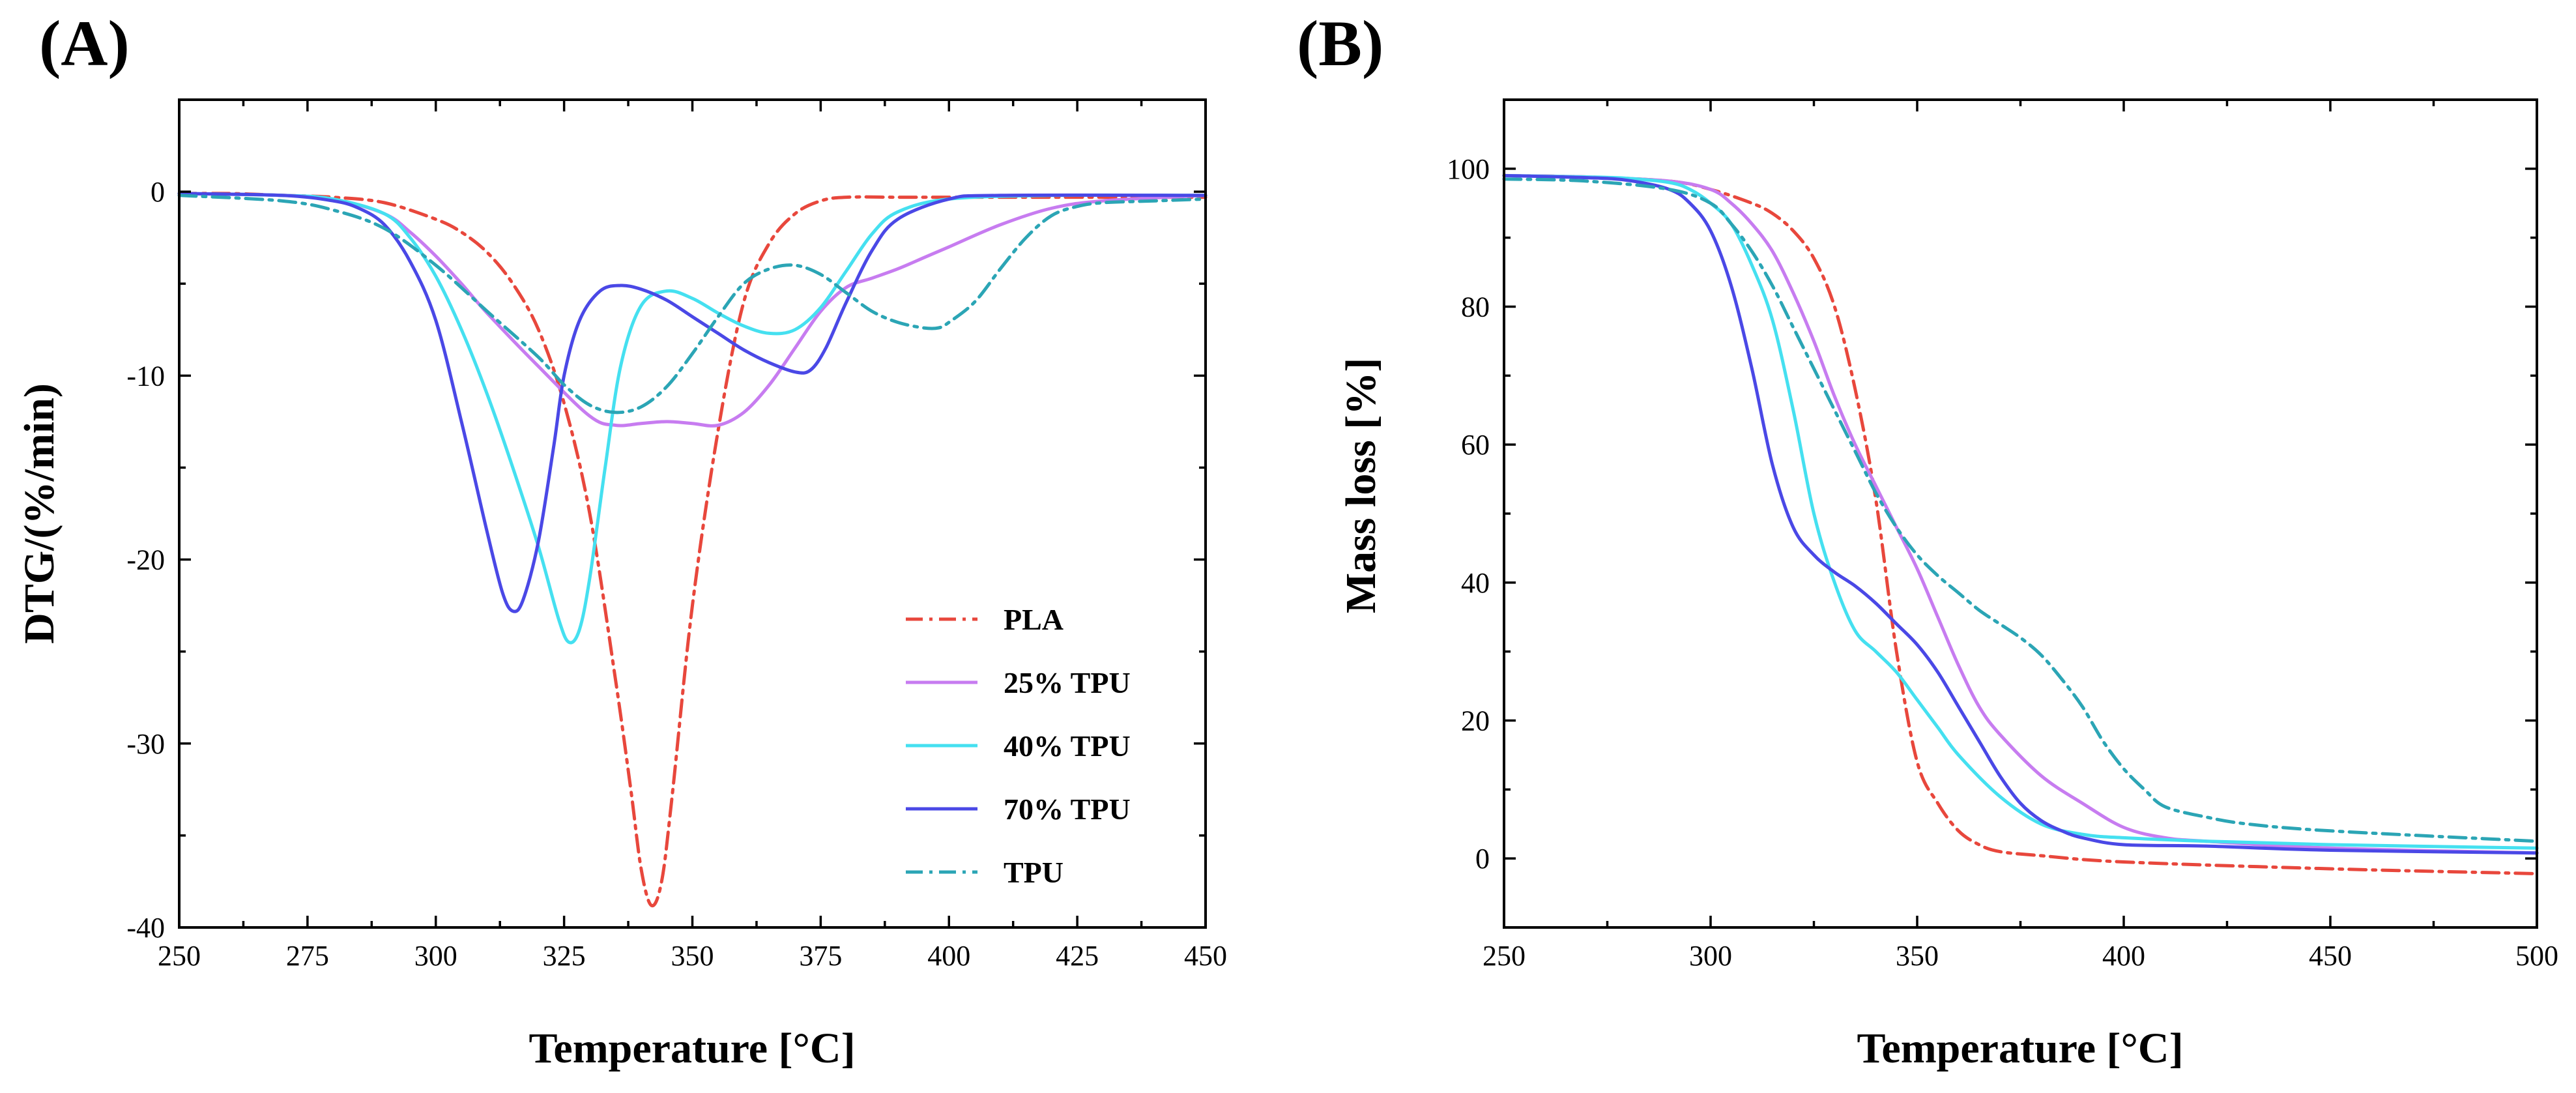 The height and width of the screenshot is (1093, 2576). I want to click on panel-b-x-tick-label: 400, so click(2123, 956).